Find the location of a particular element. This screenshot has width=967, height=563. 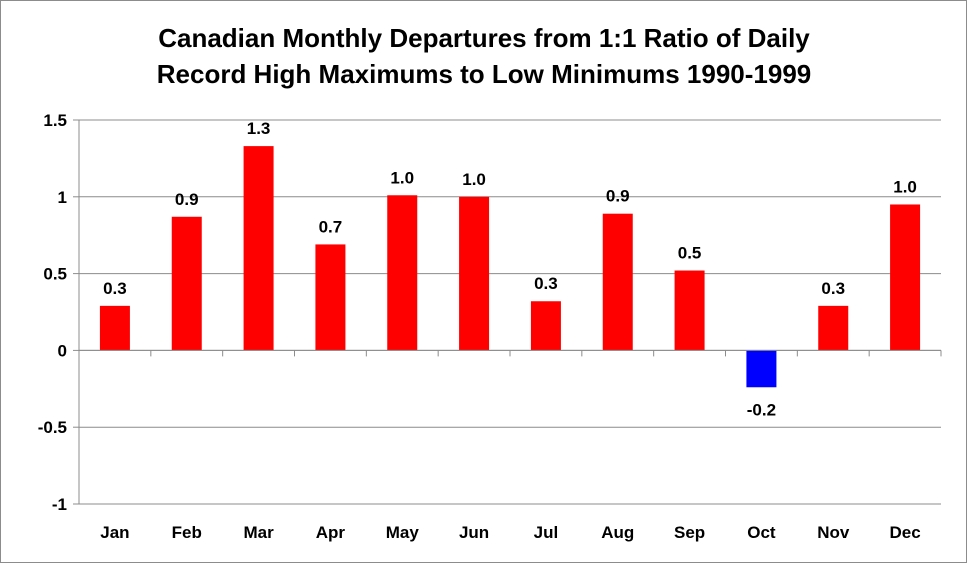

bar-apr is located at coordinates (330, 297).